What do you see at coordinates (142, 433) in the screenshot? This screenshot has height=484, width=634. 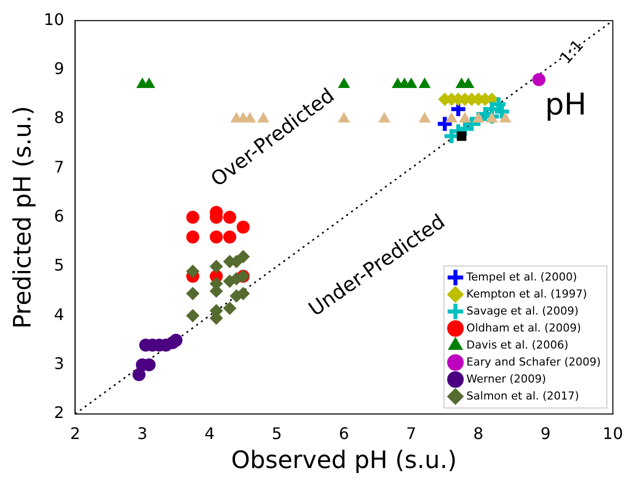 I see `x-tick-label: 3` at bounding box center [142, 433].